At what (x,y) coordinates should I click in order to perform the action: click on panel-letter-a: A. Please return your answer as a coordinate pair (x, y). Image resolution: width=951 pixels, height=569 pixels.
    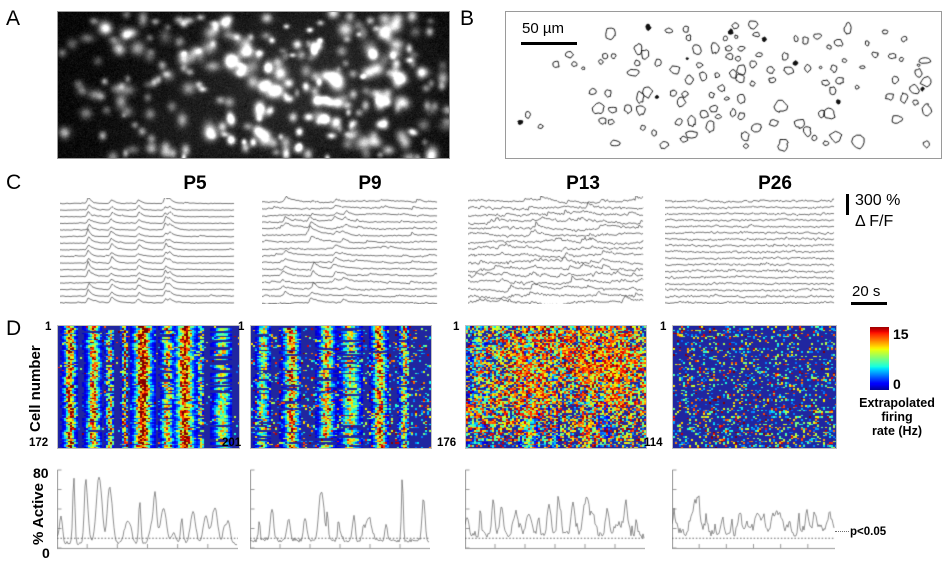
    Looking at the image, I should click on (13, 18).